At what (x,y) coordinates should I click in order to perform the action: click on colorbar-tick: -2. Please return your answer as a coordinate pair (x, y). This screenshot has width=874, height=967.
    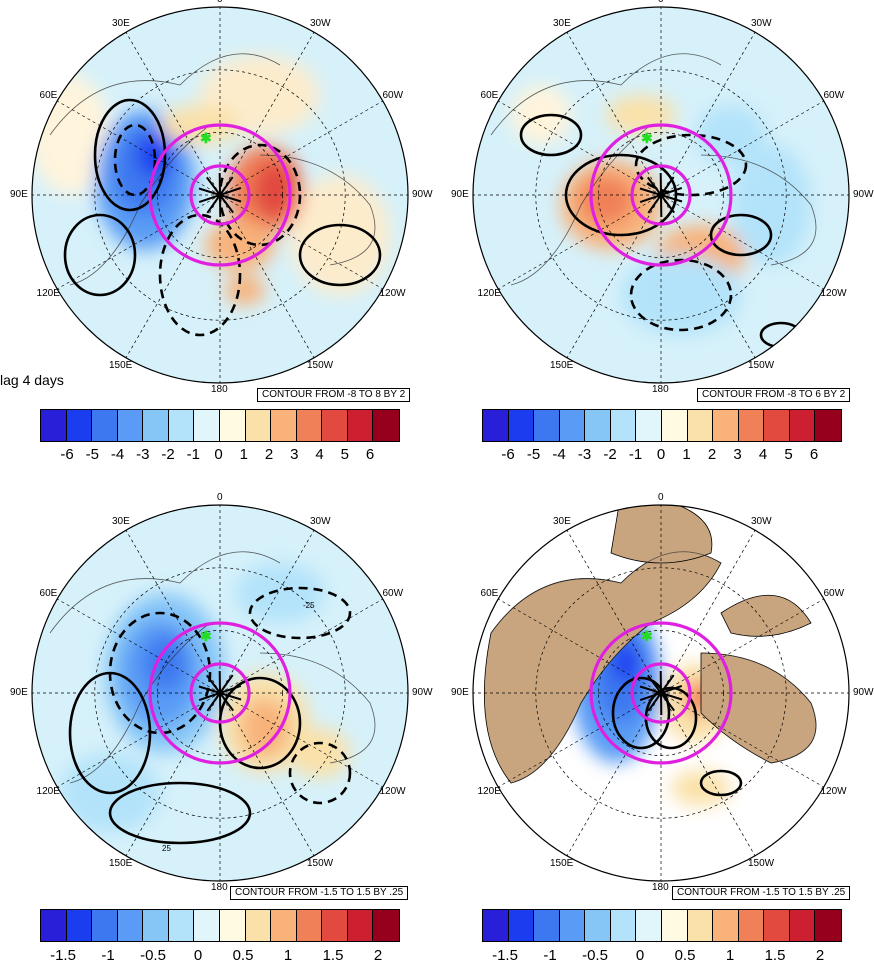
    Looking at the image, I should click on (167, 454).